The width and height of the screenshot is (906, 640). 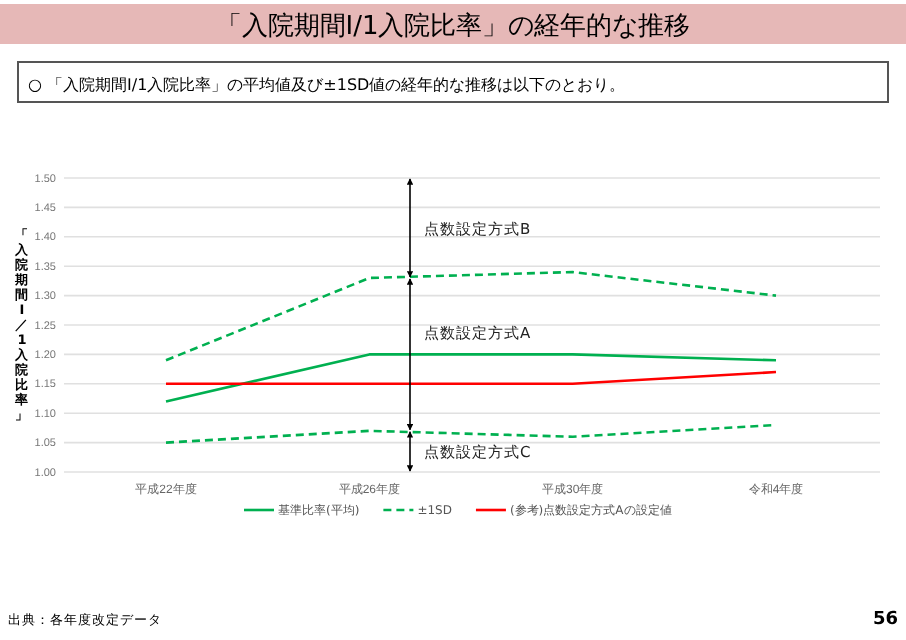 I want to click on chart-subtitle: ○ 「入院期間Ⅰ/1入院比率」の平均値及び±1SD値の経年的な推移は以下のとおり。, so click(x=327, y=85).